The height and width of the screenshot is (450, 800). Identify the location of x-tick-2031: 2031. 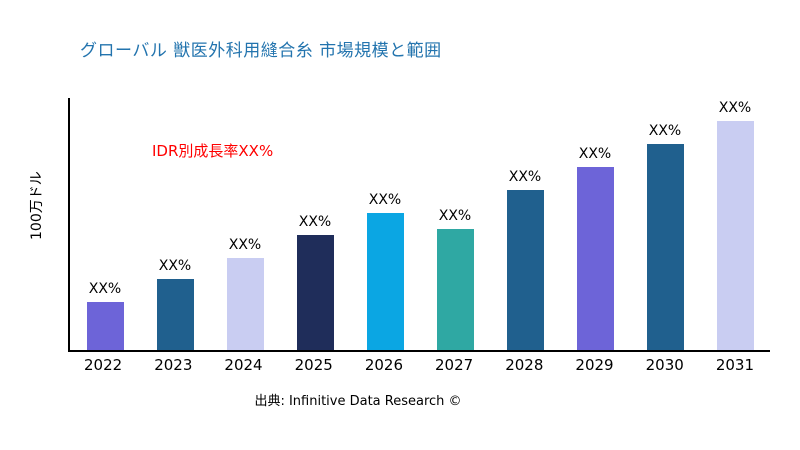
(735, 365).